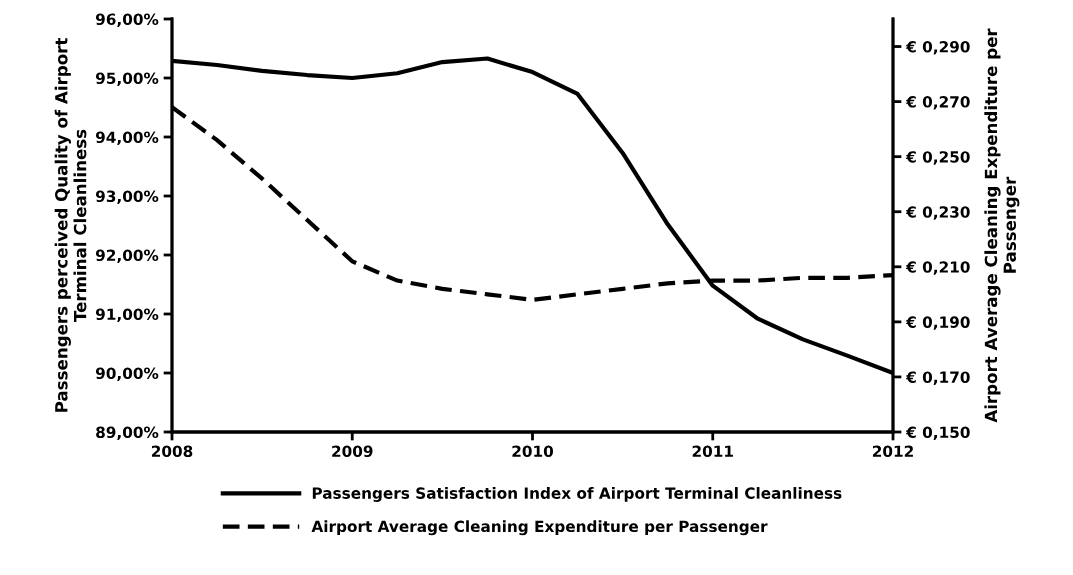  What do you see at coordinates (127, 138) in the screenshot?
I see `y-tick-label: 94,00%` at bounding box center [127, 138].